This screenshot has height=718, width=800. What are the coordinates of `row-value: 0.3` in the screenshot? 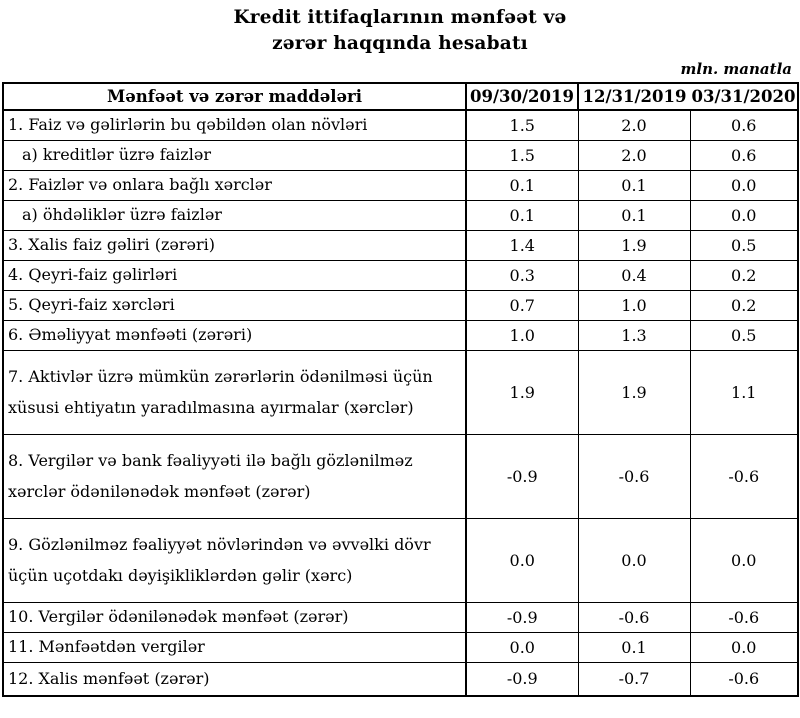 It's located at (522, 275).